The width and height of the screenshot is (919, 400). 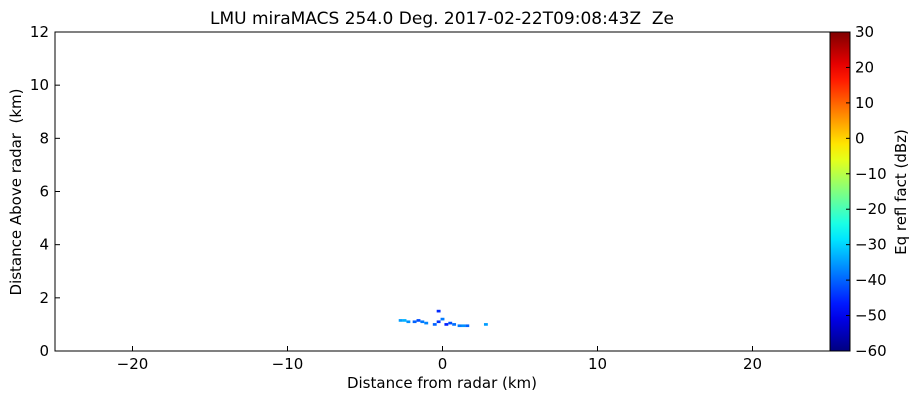 What do you see at coordinates (840, 191) in the screenshot?
I see `colorbar` at bounding box center [840, 191].